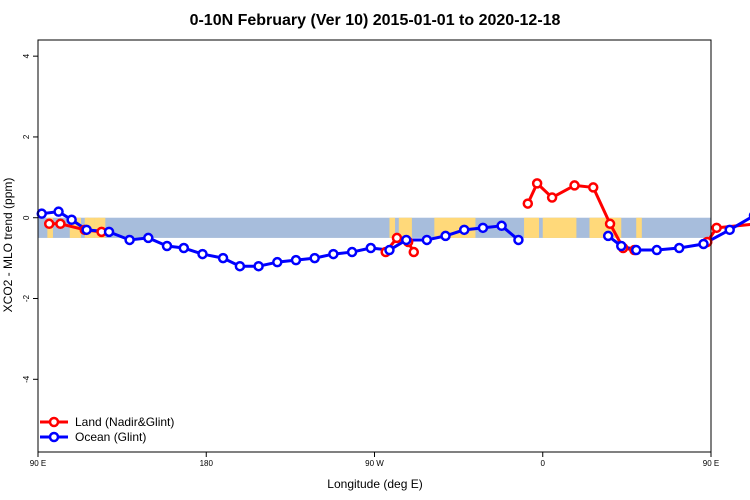 The image size is (750, 500). What do you see at coordinates (207, 463) in the screenshot?
I see `x-tick-label: 180` at bounding box center [207, 463].